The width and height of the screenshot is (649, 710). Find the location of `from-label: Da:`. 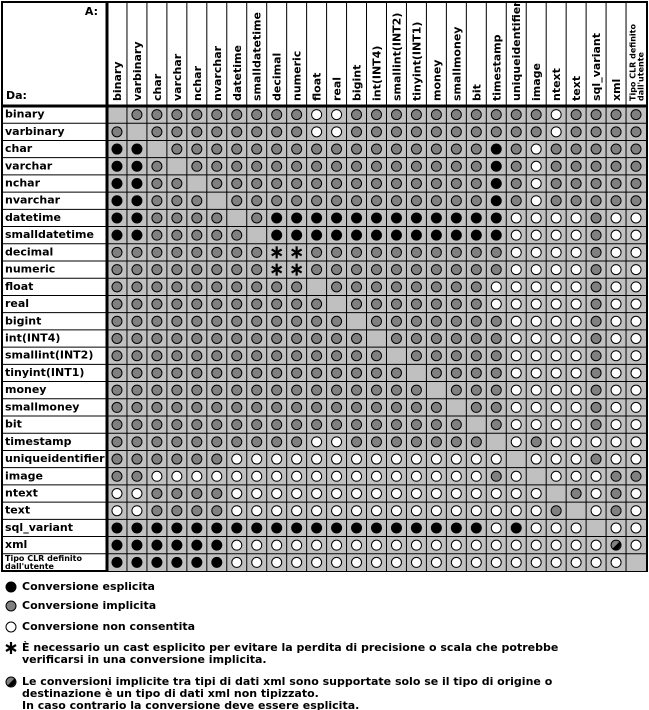

from-label: Da: is located at coordinates (16, 95).